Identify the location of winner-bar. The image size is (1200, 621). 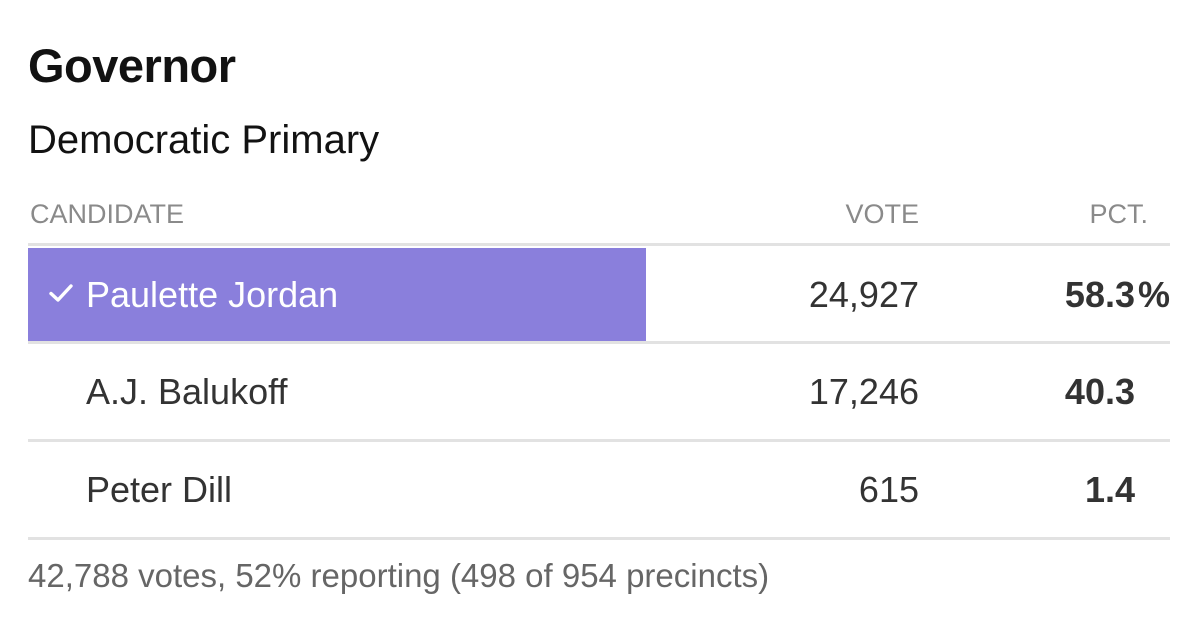
(337, 294).